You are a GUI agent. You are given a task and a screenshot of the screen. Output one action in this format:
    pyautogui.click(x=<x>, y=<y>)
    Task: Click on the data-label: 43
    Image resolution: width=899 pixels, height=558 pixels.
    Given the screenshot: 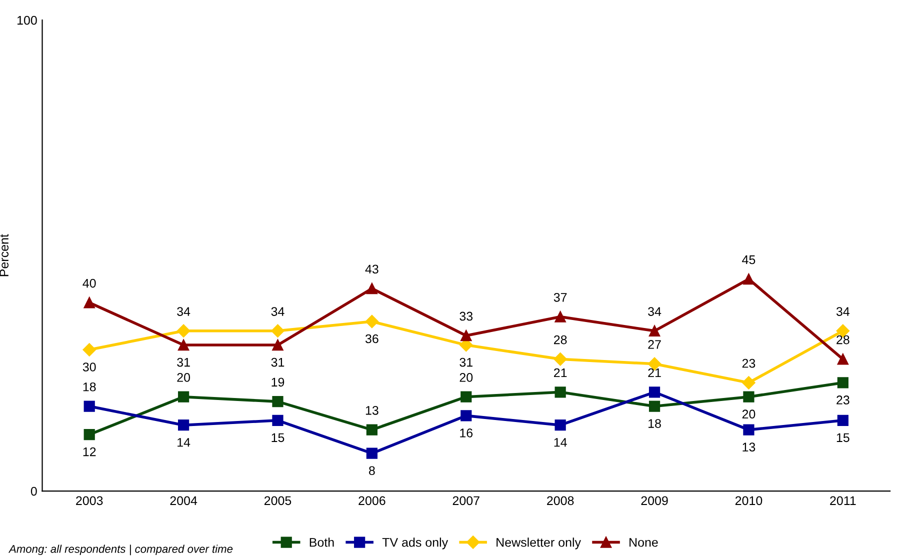 What is the action you would take?
    pyautogui.click(x=371, y=269)
    